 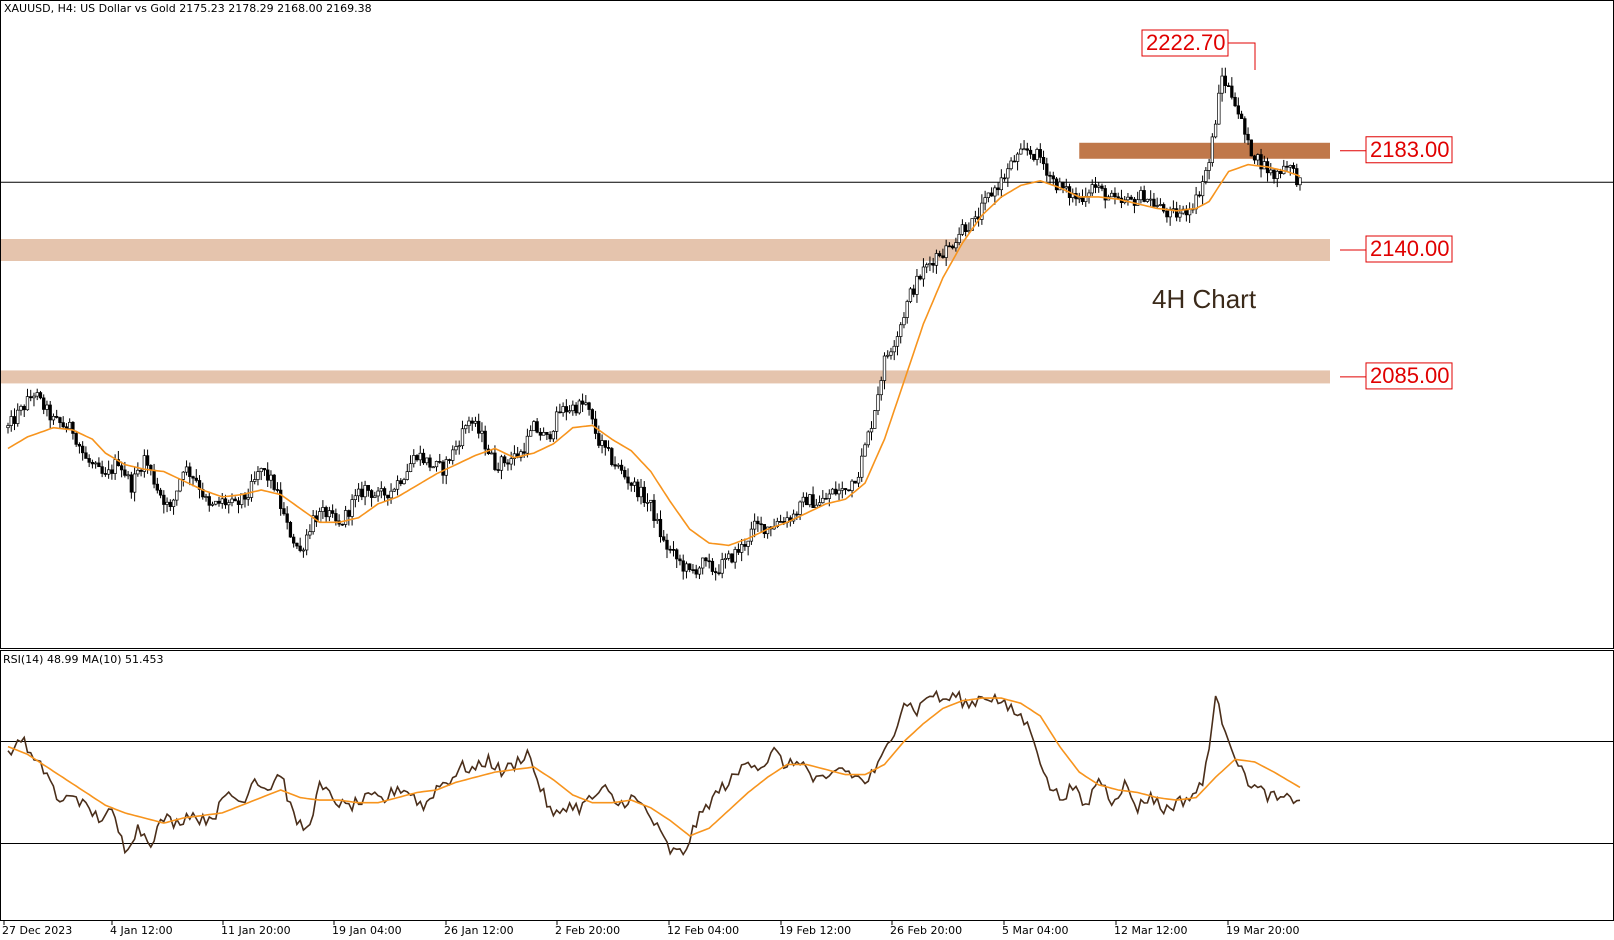 I want to click on level-zone-2183.00, so click(x=1204, y=150).